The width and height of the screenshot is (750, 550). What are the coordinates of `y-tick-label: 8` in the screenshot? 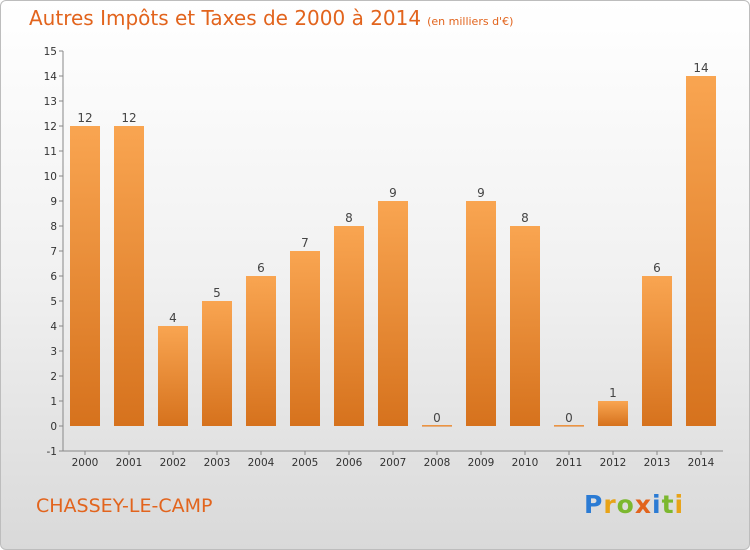 It's located at (53, 227).